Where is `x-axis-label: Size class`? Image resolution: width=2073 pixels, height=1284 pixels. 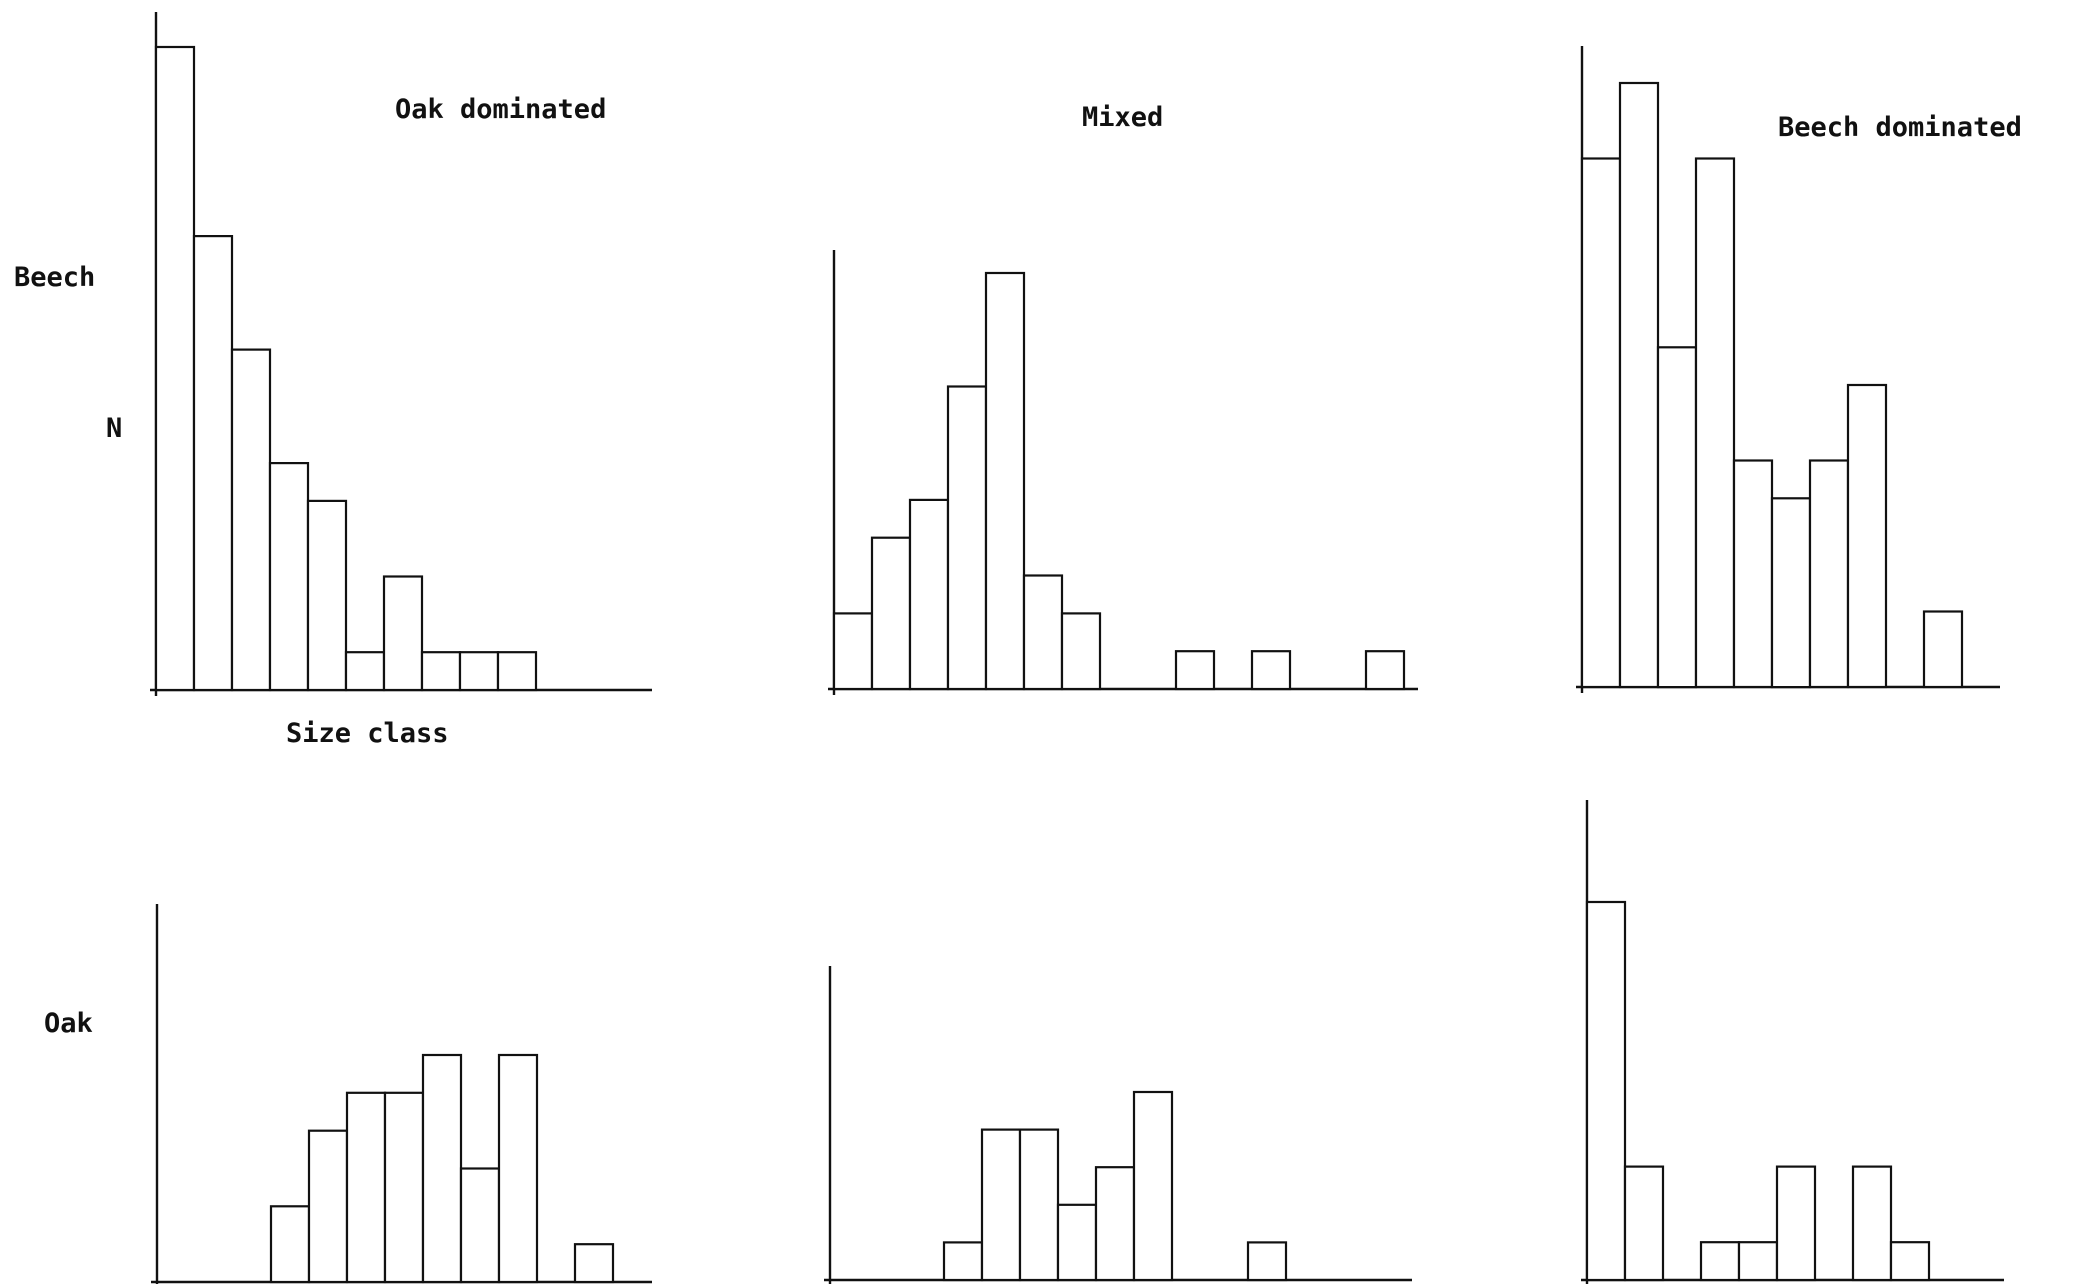
x-axis-label: Size class is located at coordinates (367, 733).